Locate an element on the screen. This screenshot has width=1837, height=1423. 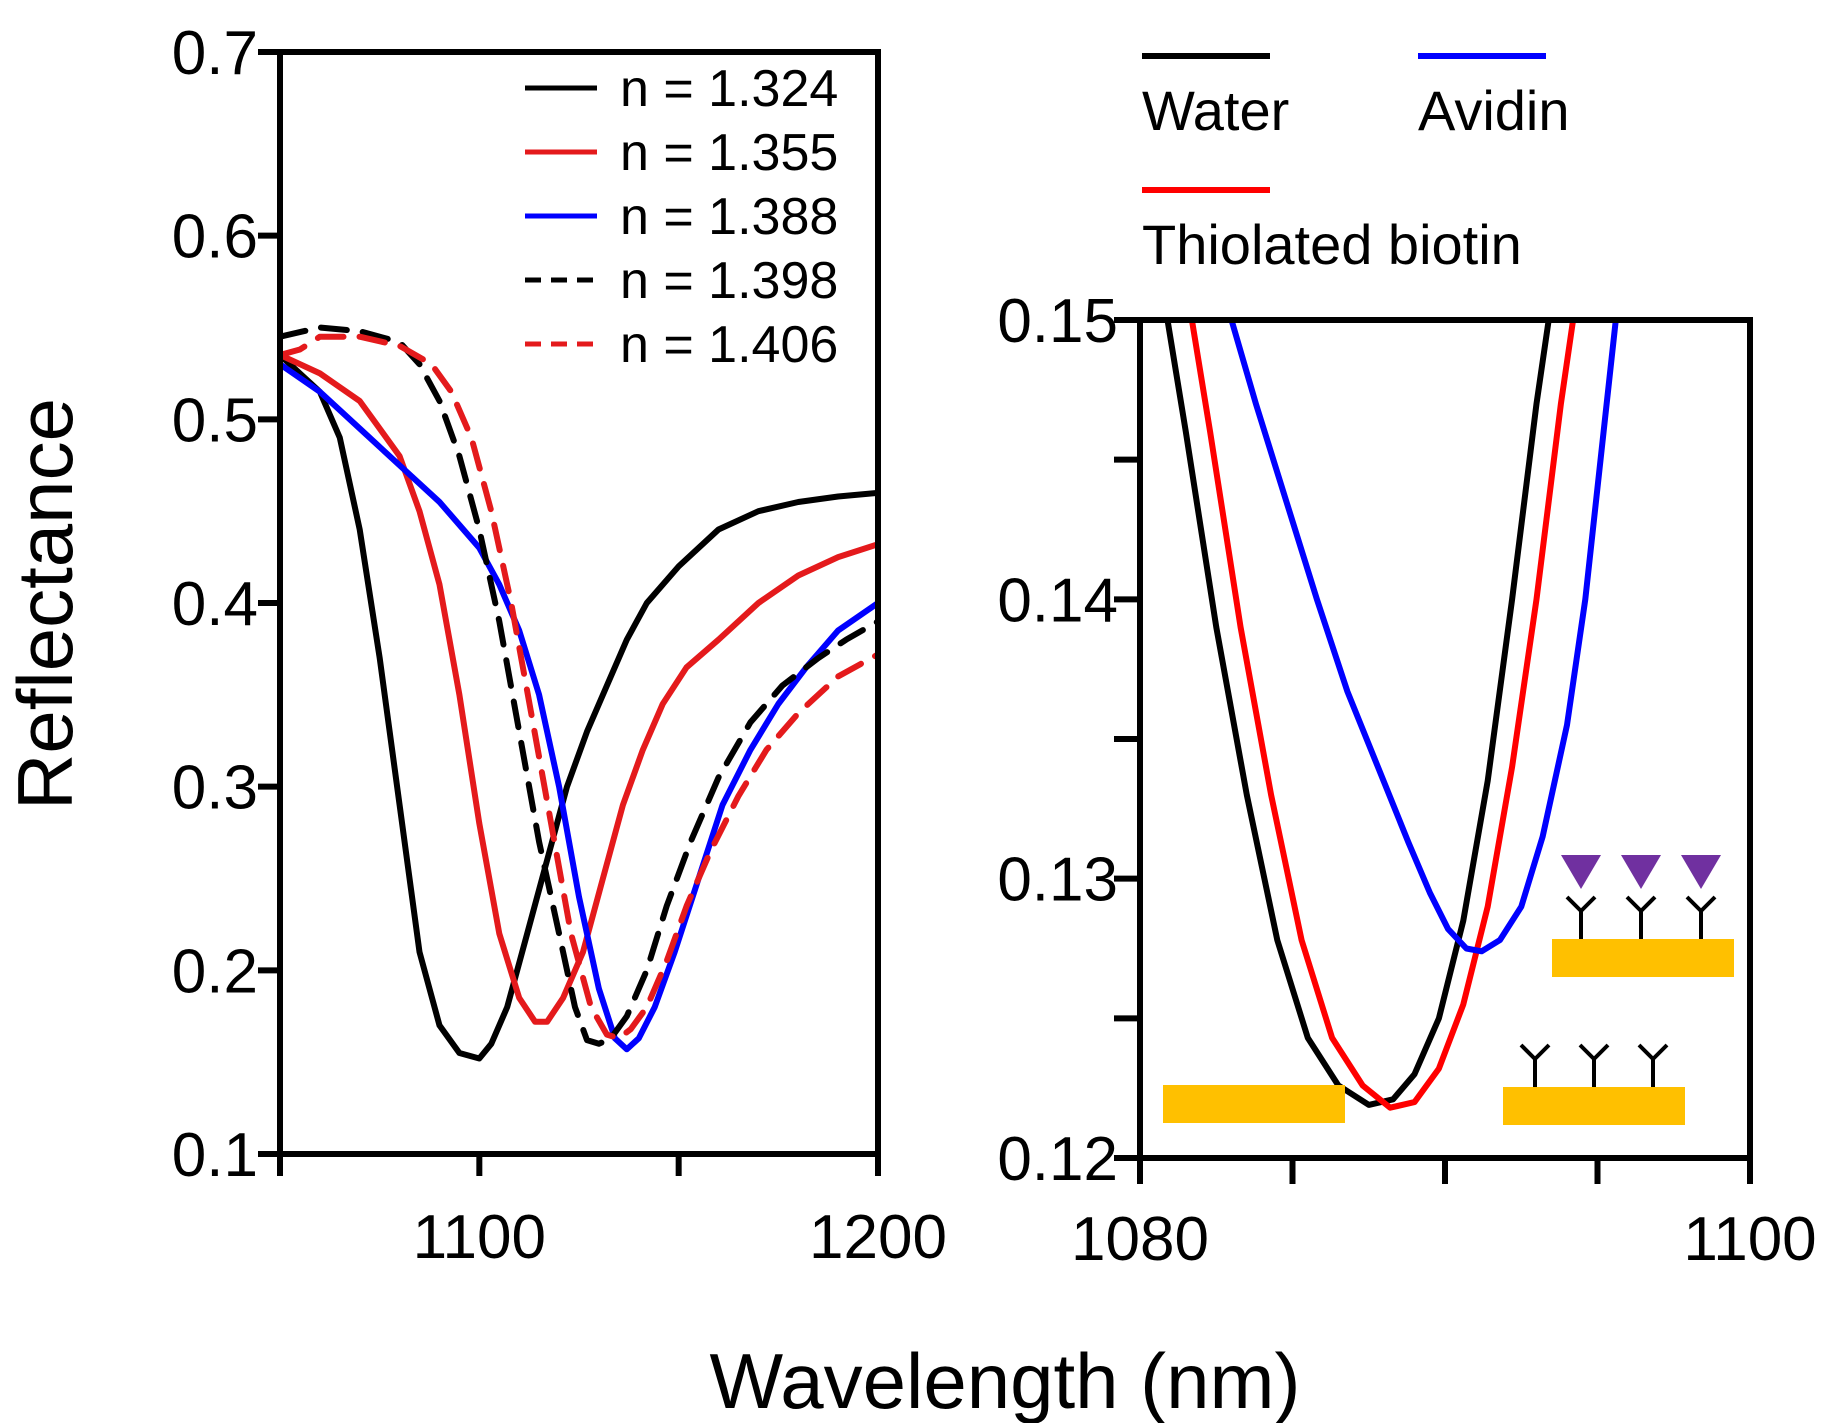
x-tick-label: 1200 is located at coordinates (878, 1237).